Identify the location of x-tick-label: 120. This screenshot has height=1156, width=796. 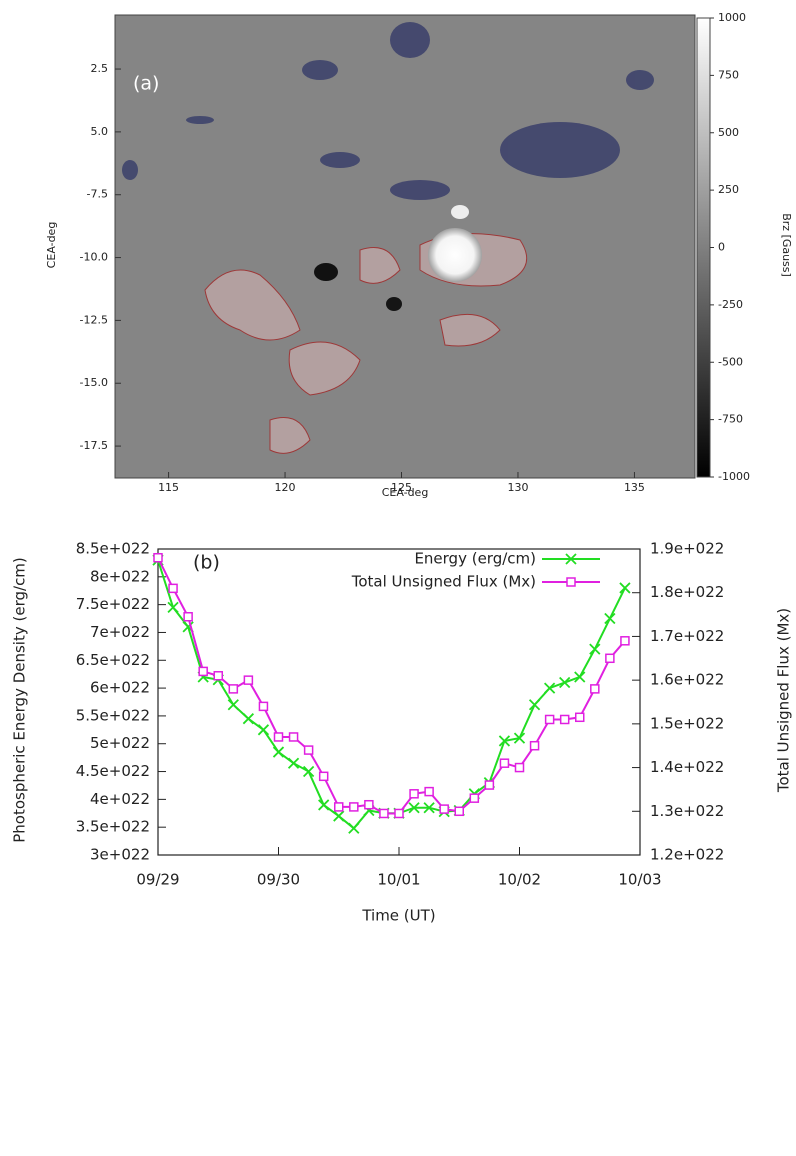
(285, 487).